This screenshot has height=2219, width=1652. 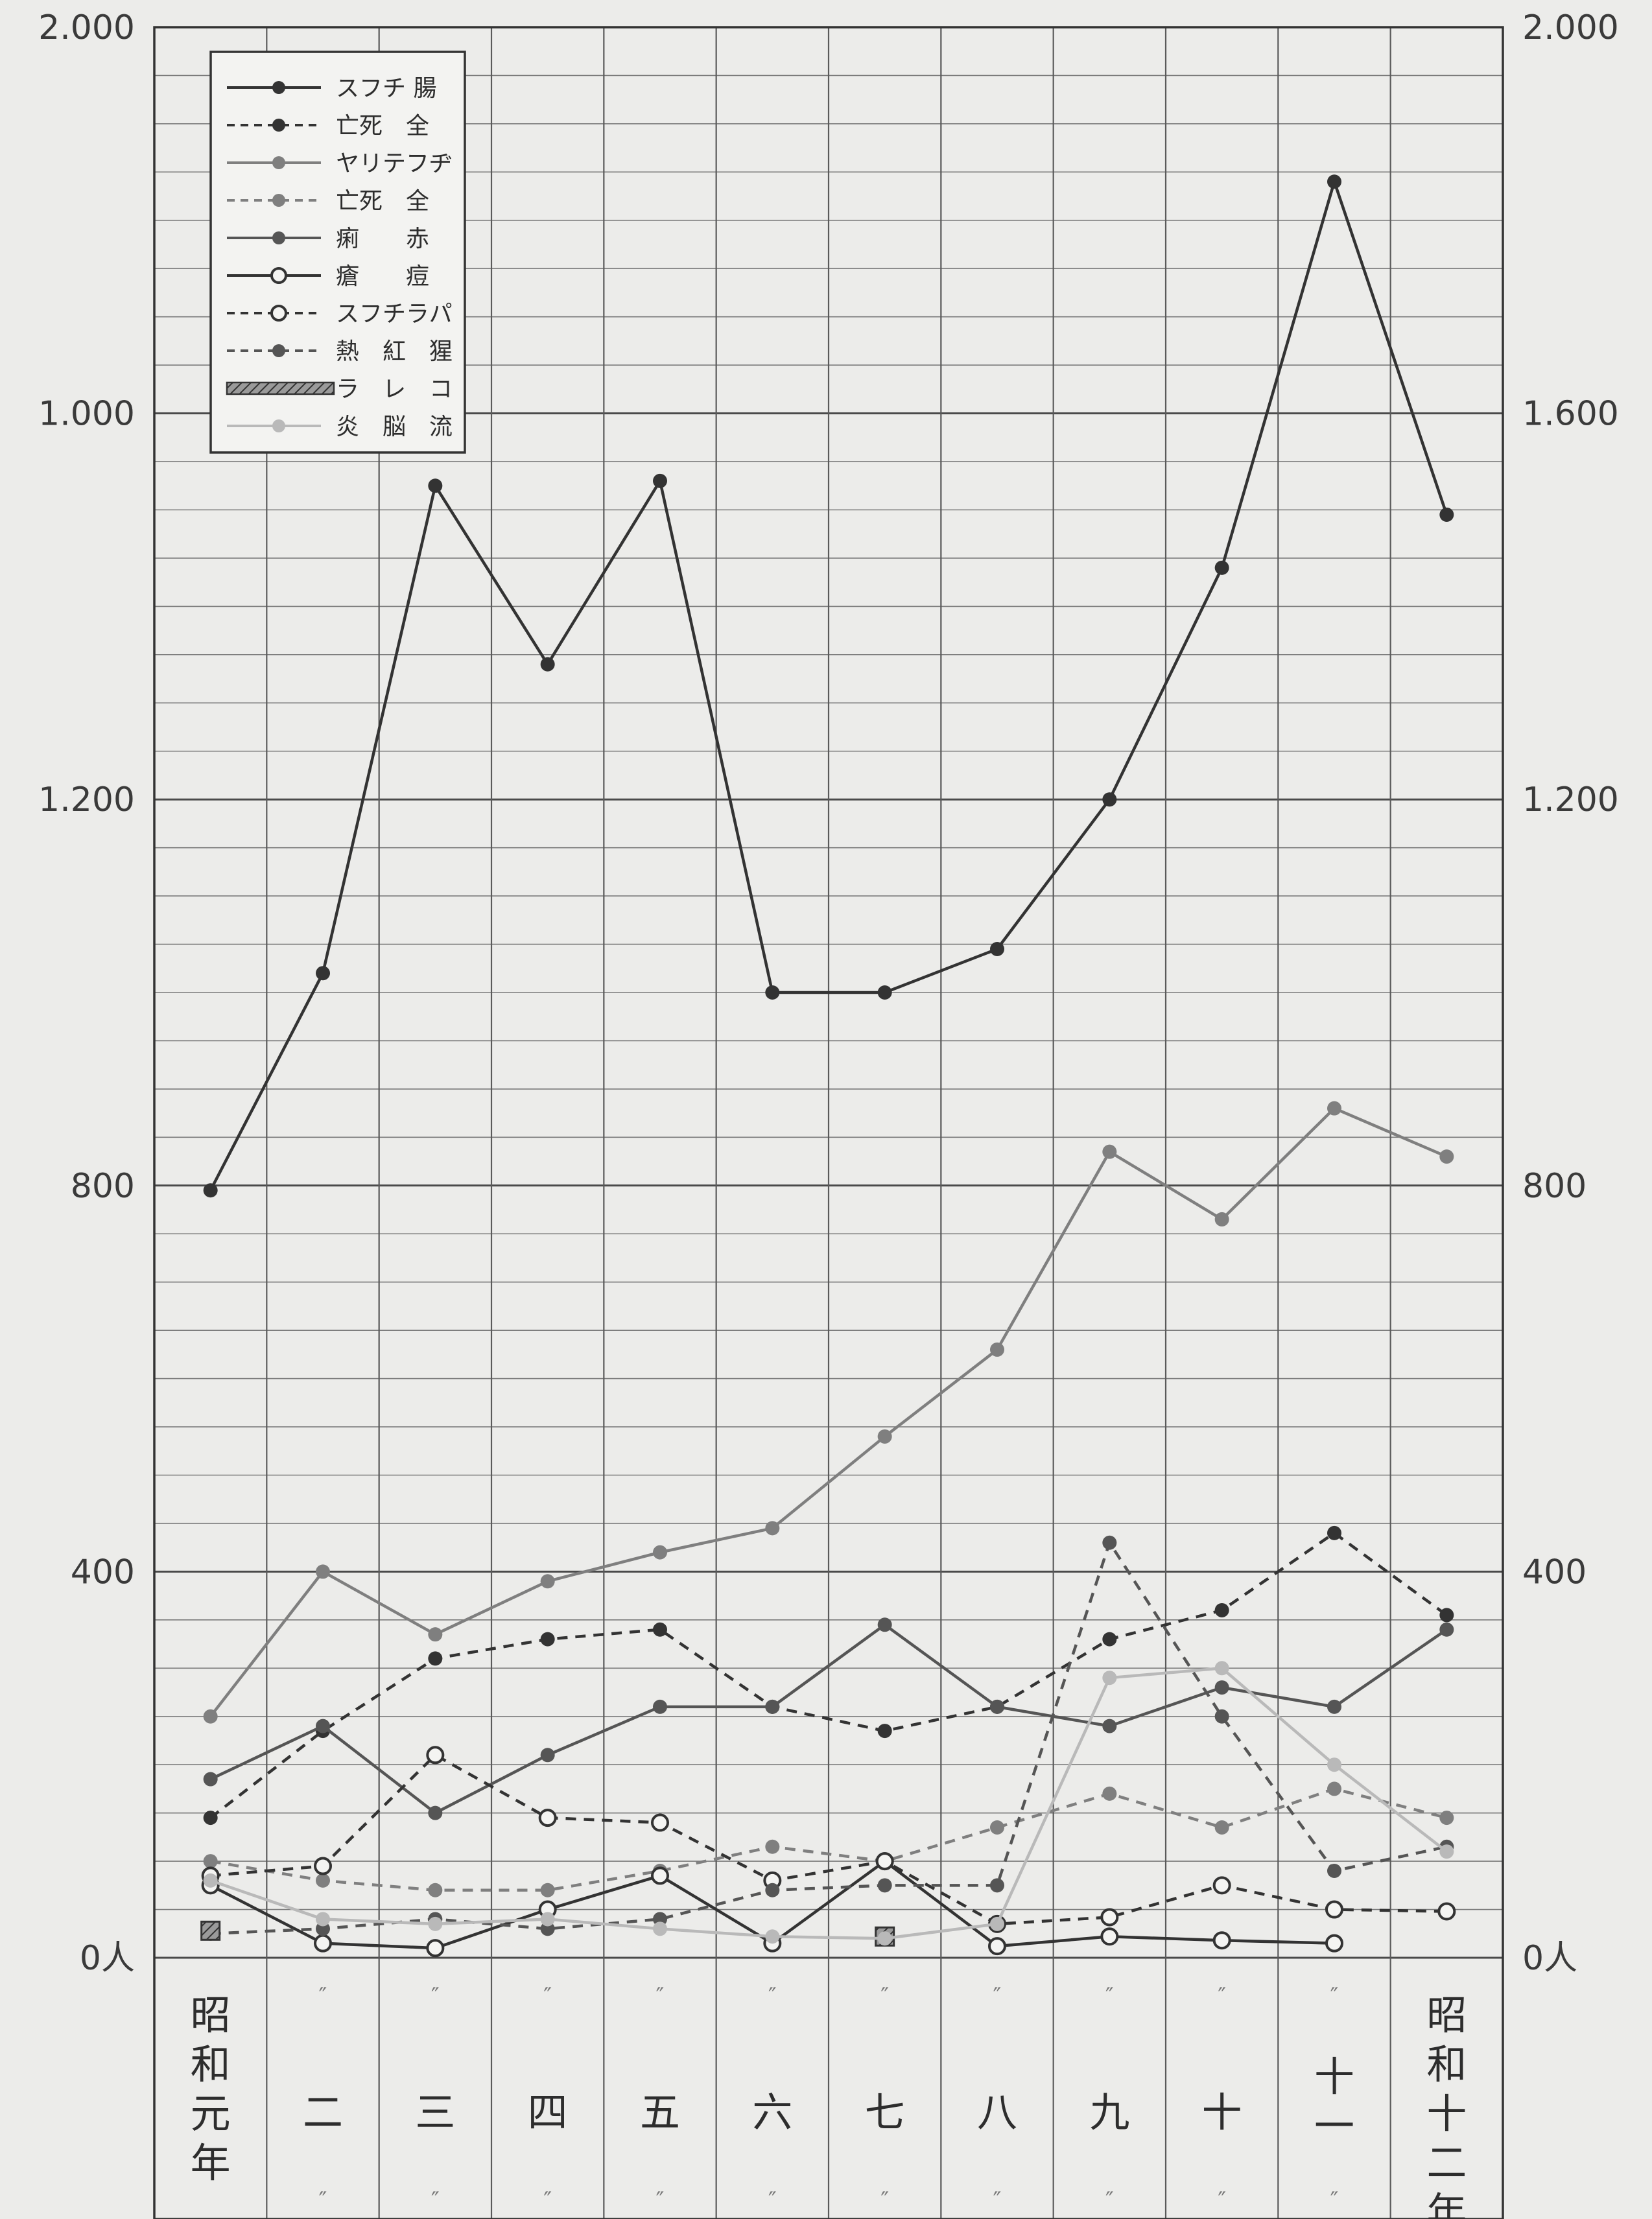 I want to click on y-tick-label-right: 1.600, so click(x=1570, y=414).